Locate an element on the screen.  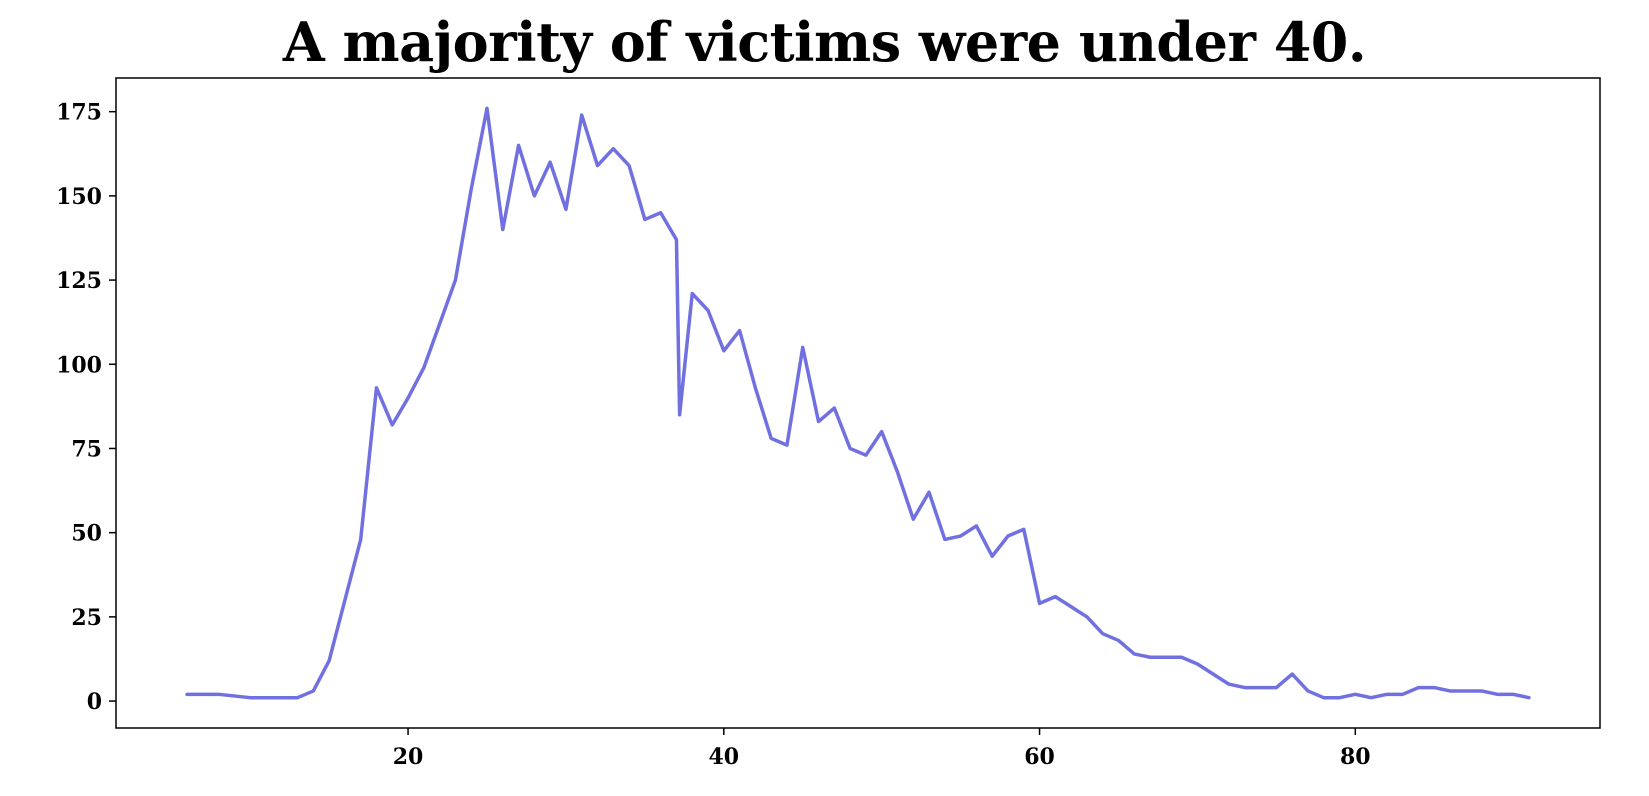
y-tick-label: 0 is located at coordinates (94, 702).